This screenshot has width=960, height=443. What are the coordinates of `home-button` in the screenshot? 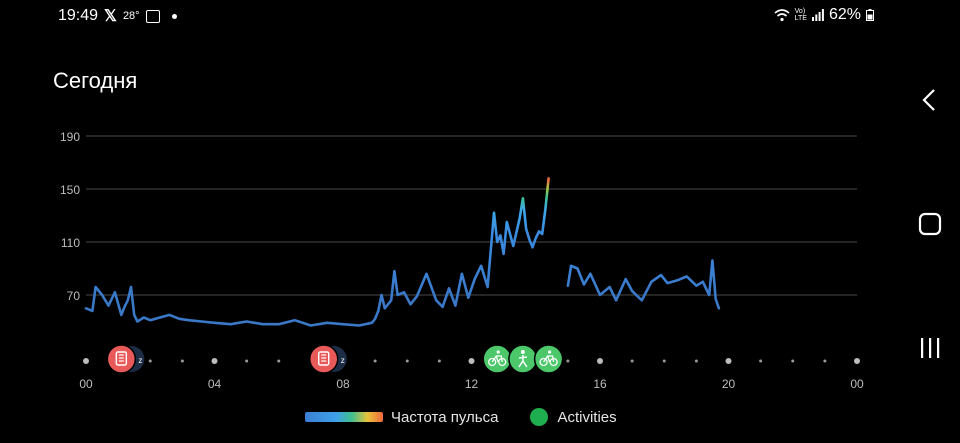 It's located at (930, 224).